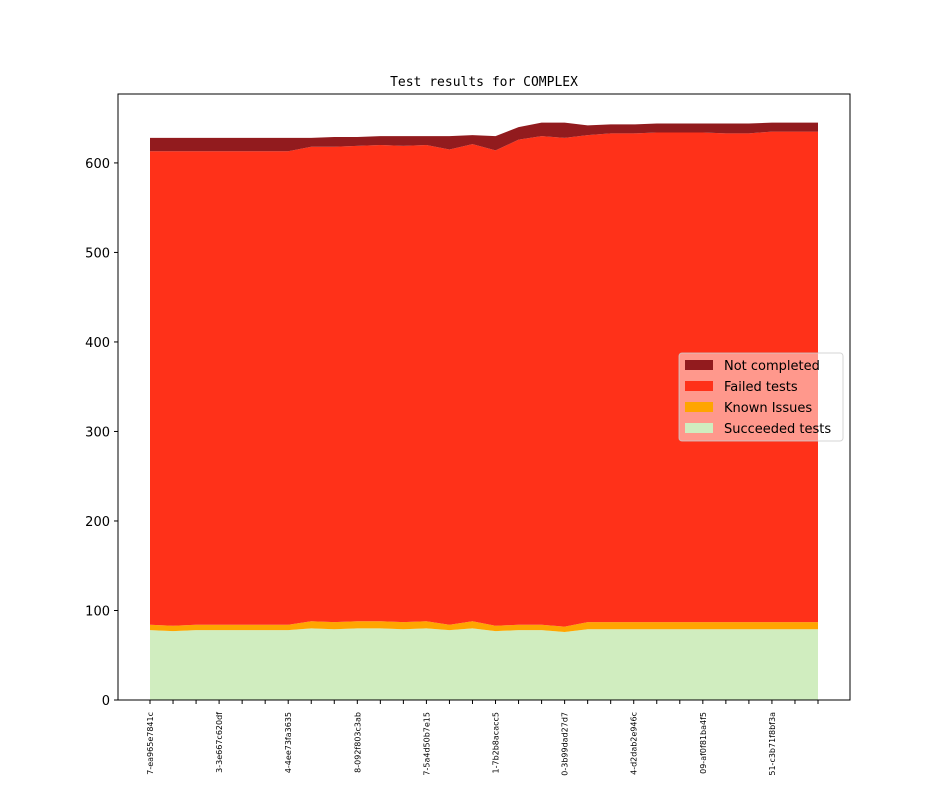 Image resolution: width=944 pixels, height=787 pixels. What do you see at coordinates (97, 432) in the screenshot?
I see `y-tick-label: 300` at bounding box center [97, 432].